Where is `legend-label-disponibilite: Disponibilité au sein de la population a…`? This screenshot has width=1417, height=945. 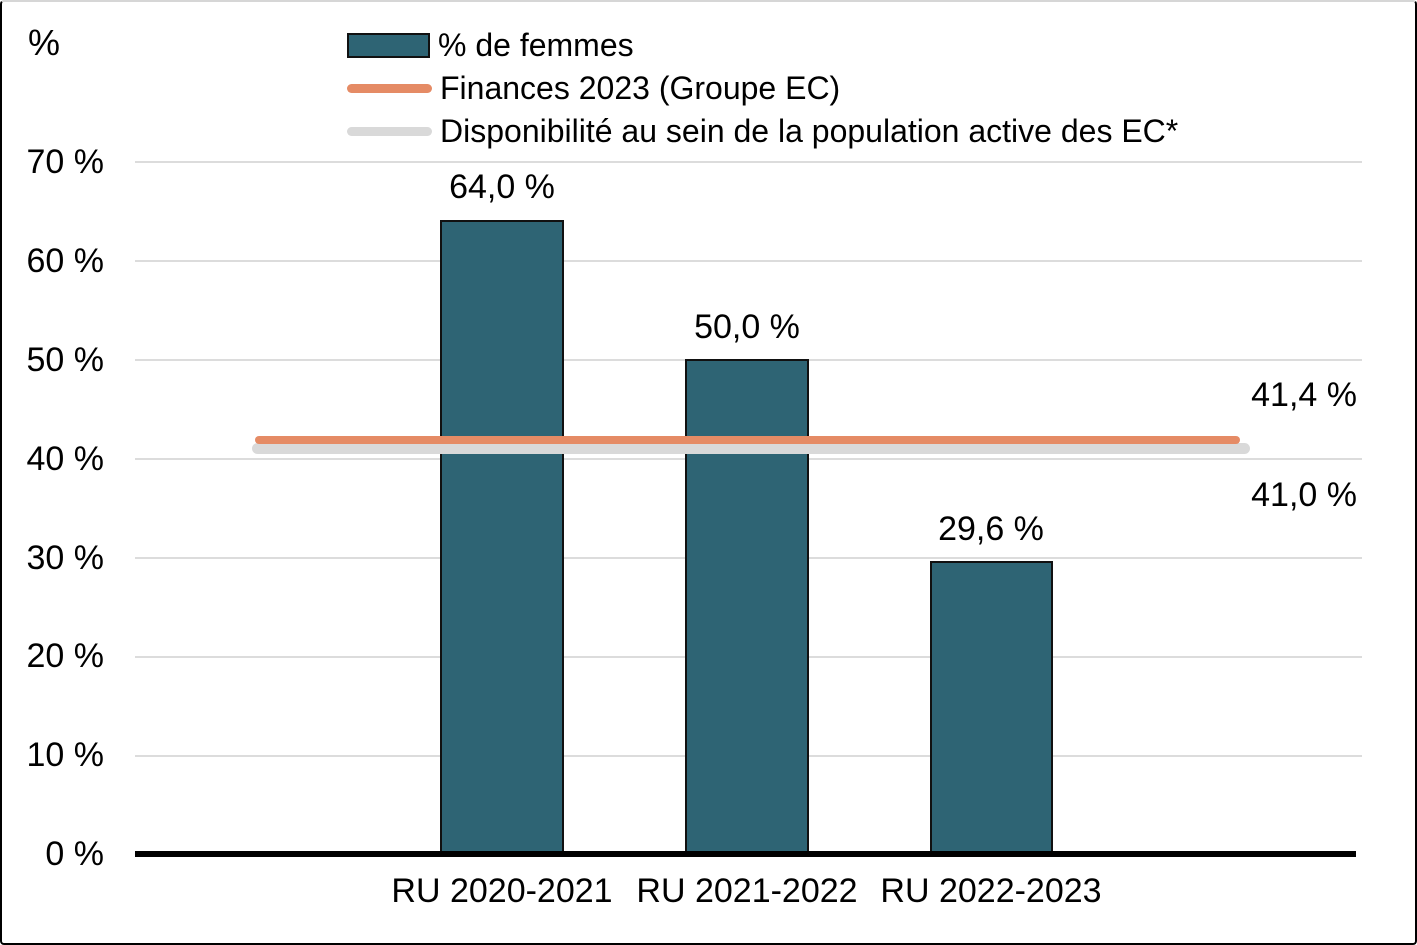 legend-label-disponibilite: Disponibilité au sein de la population a… is located at coordinates (809, 131).